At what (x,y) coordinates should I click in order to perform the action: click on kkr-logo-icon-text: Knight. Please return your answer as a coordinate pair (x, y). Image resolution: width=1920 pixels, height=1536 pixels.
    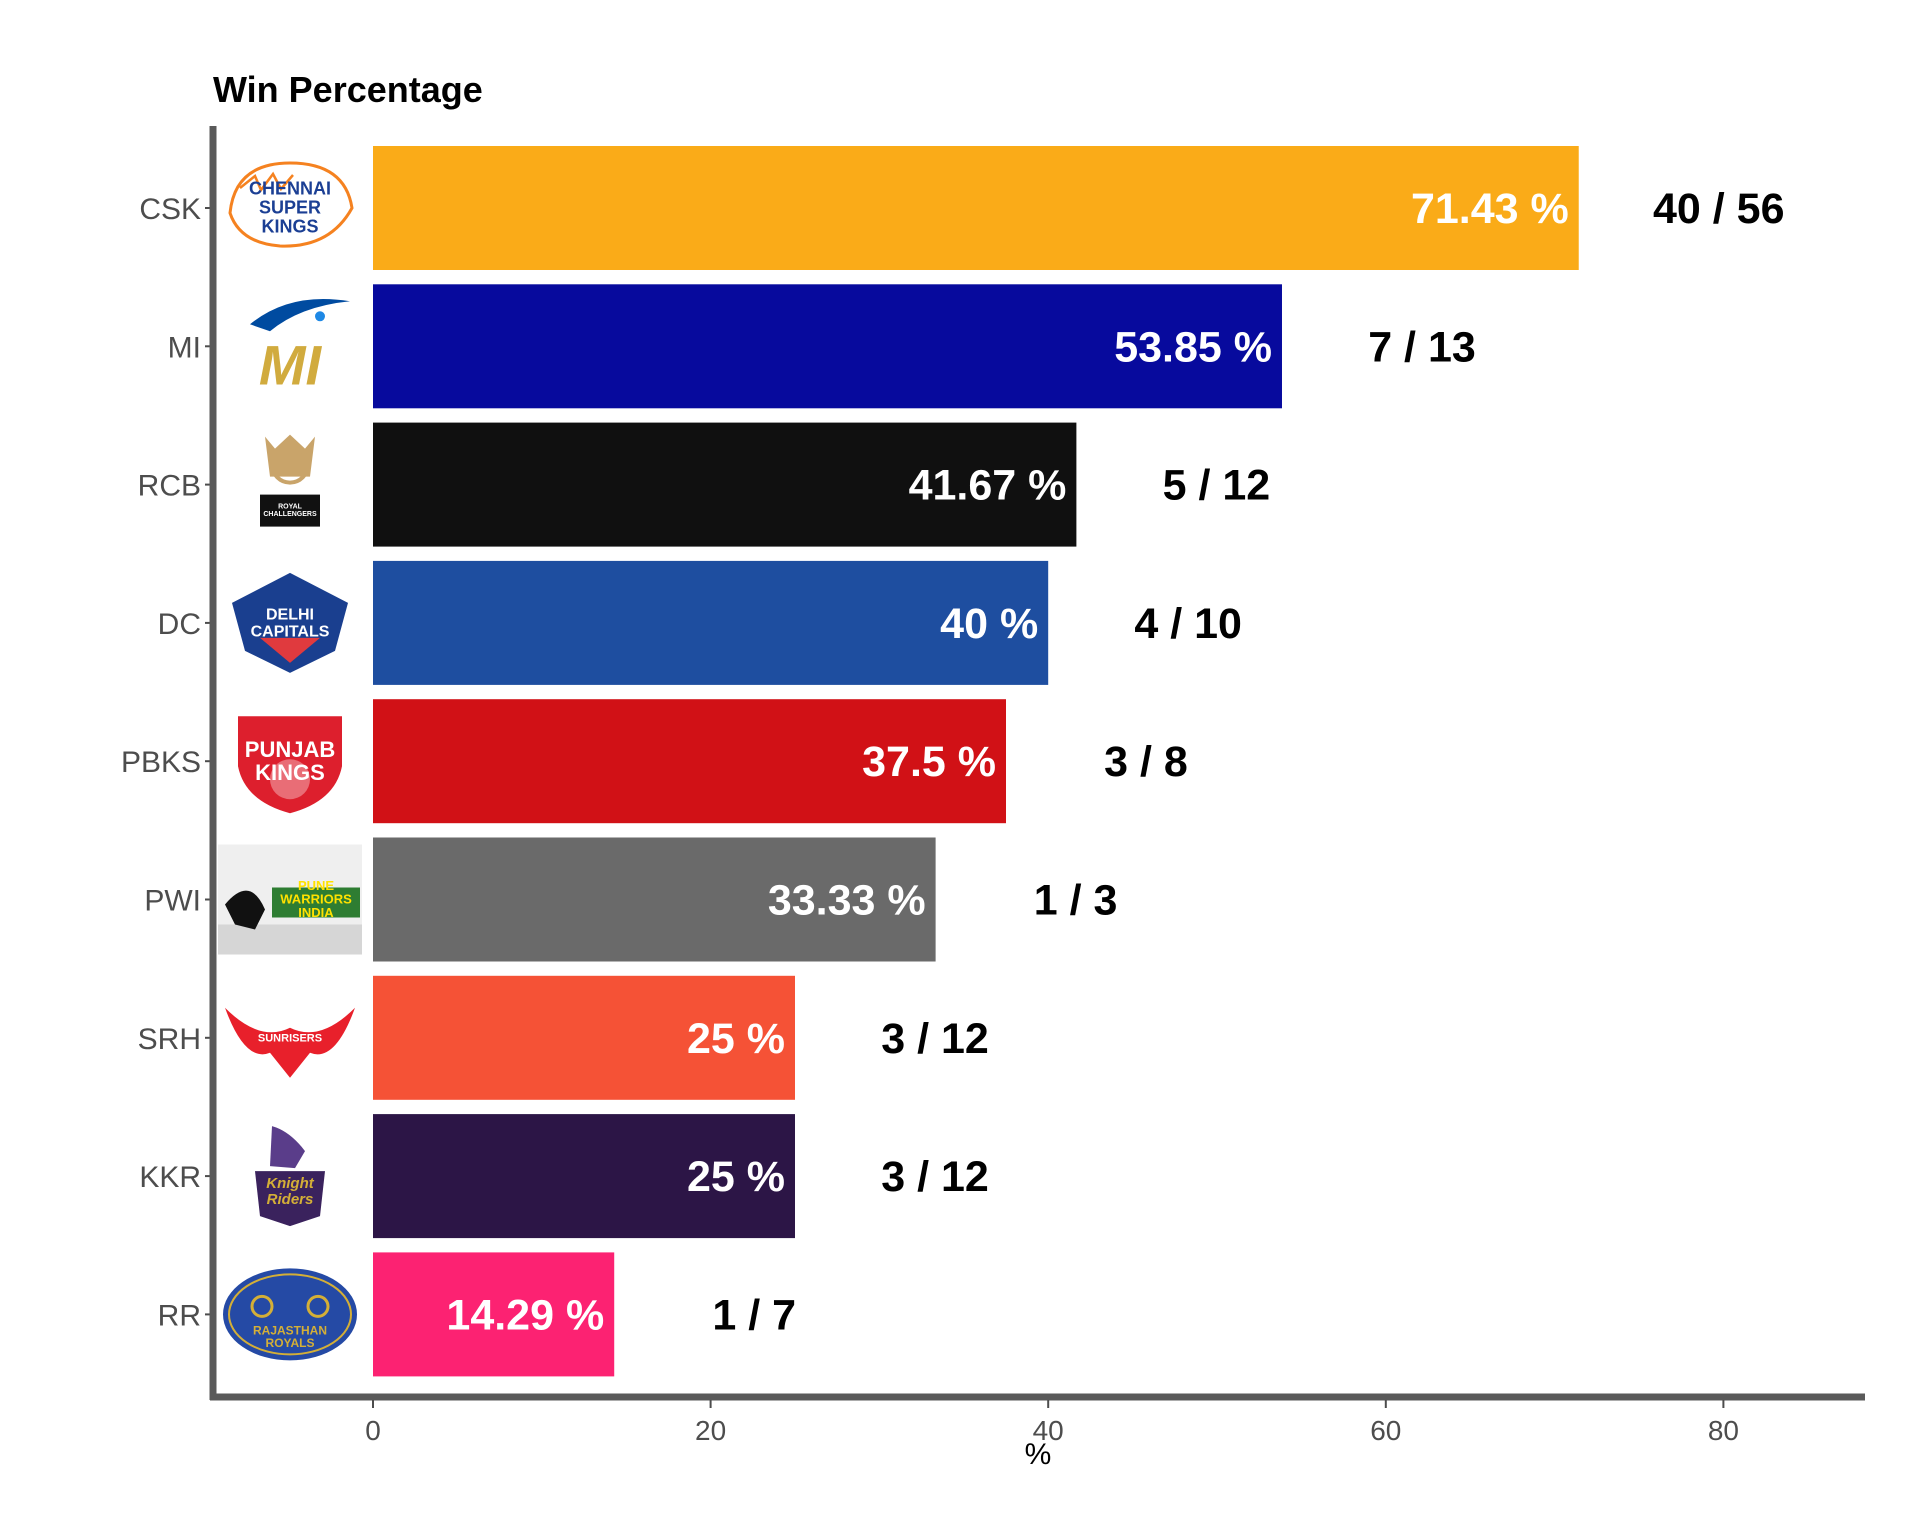
    Looking at the image, I should click on (290, 1183).